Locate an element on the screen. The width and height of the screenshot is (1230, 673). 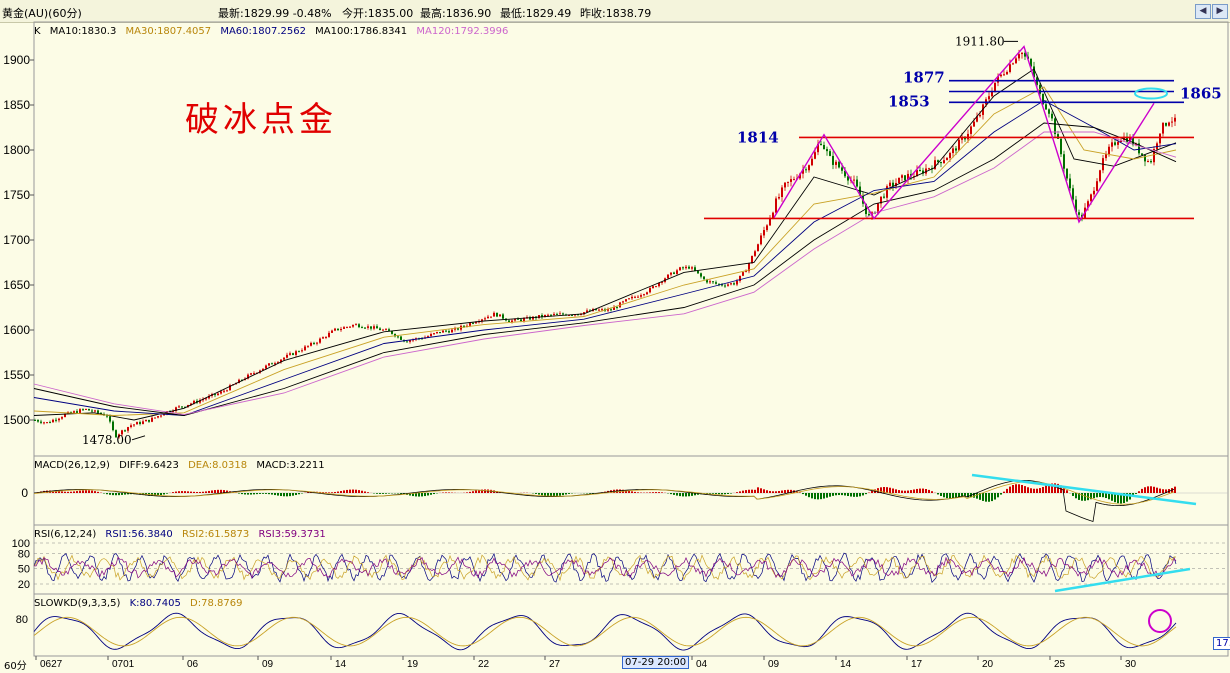
macd-diff-line is located at coordinates (604, 501).